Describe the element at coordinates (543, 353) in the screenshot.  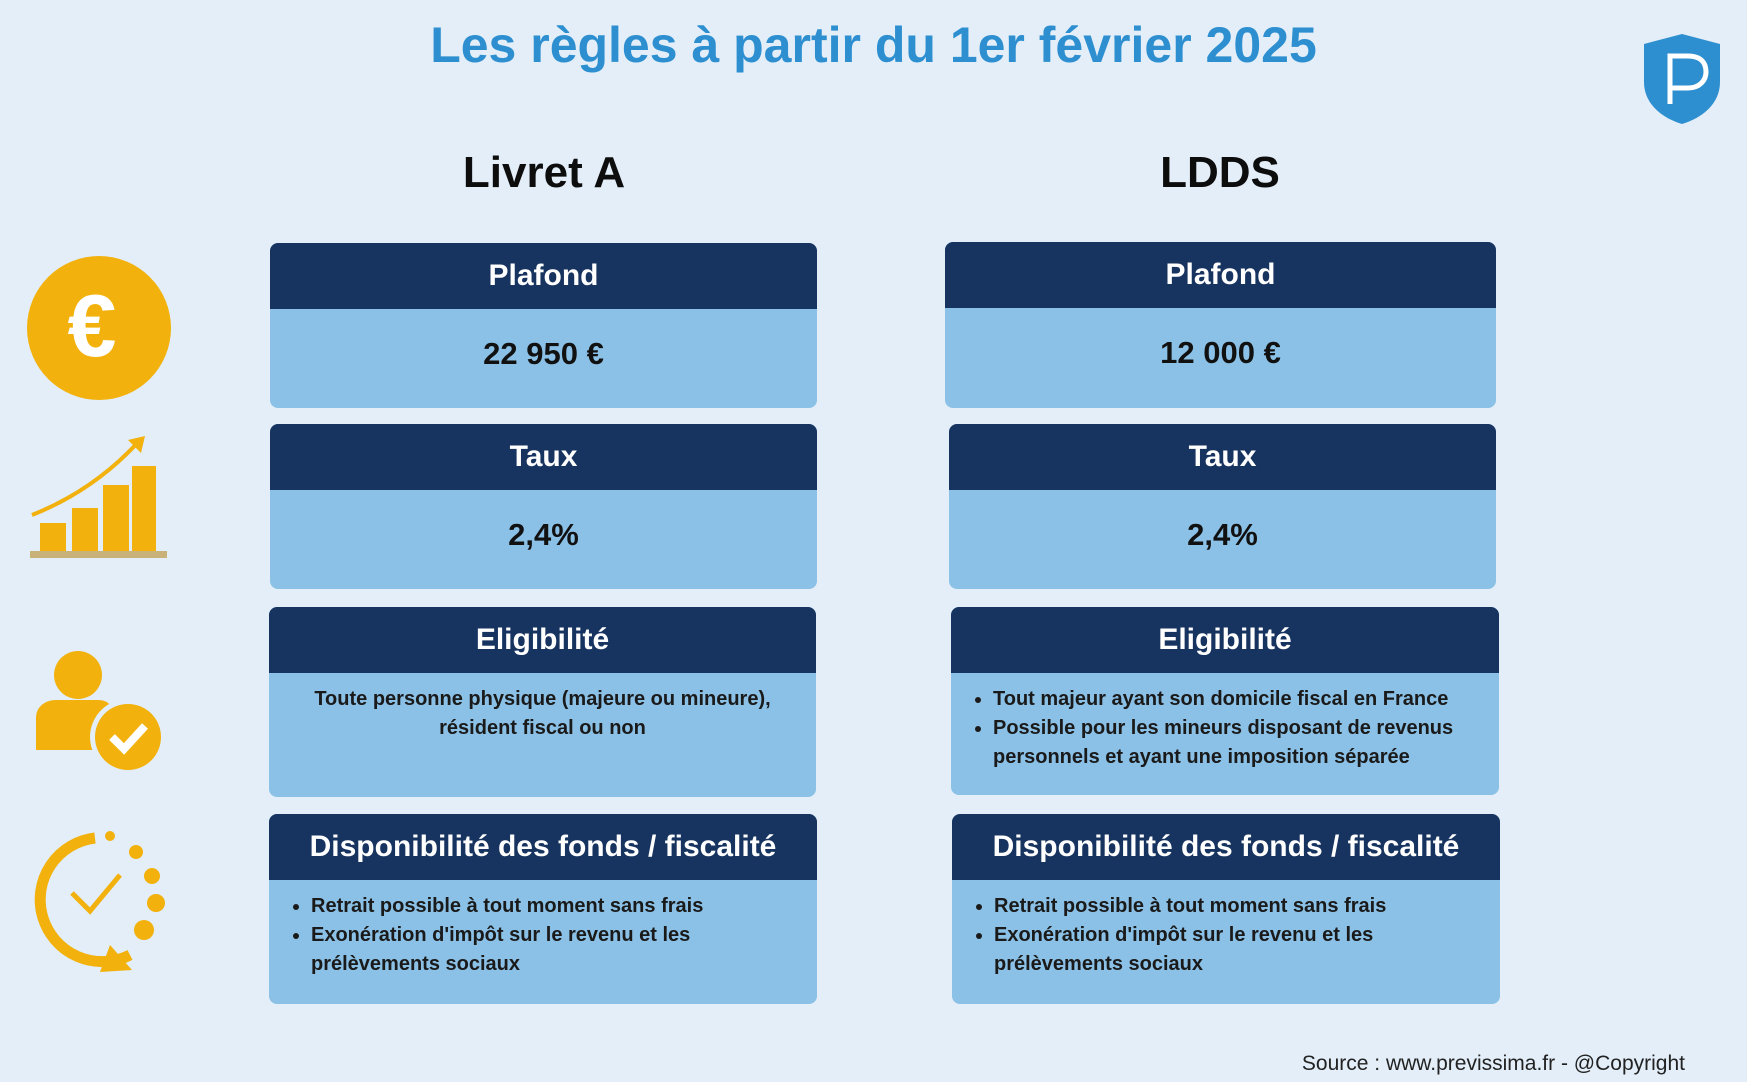
I see `card-value: 22 950 €` at that location.